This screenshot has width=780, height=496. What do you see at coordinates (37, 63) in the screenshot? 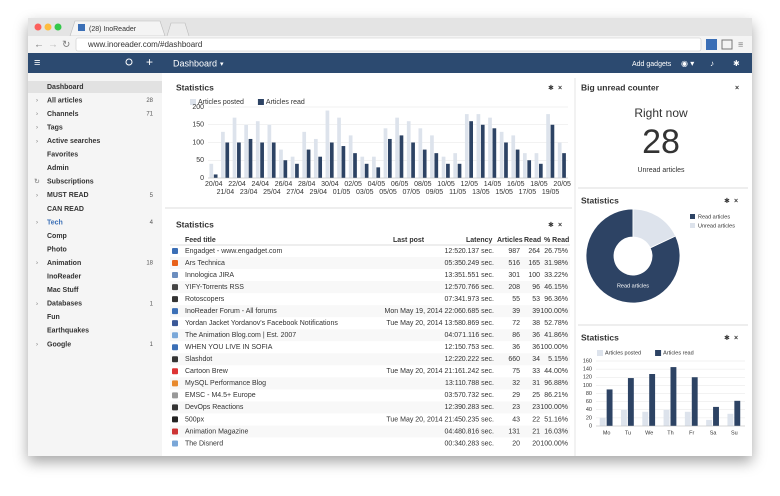
I see `hamburger: ≡` at bounding box center [37, 63].